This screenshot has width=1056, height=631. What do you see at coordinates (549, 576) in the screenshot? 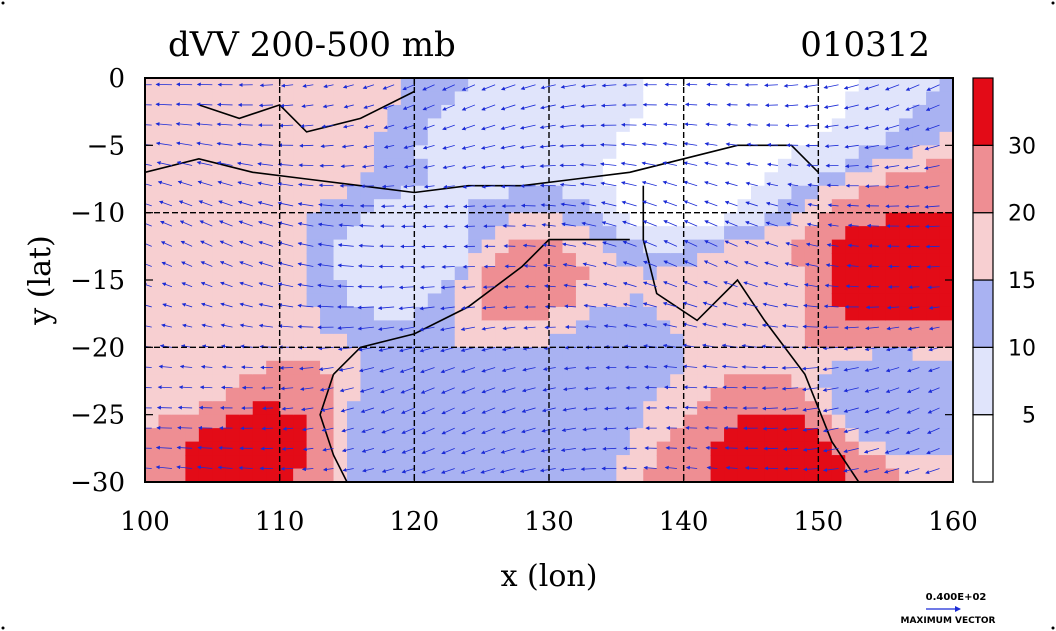
I see `x-axis-label: x (lon)` at bounding box center [549, 576].